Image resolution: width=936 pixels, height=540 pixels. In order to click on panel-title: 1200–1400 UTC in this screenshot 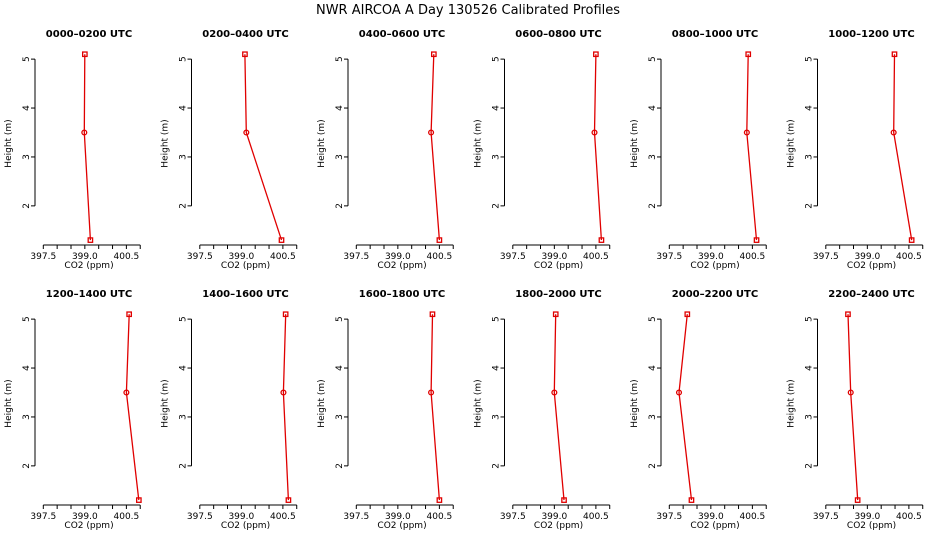, I will do `click(89, 294)`.